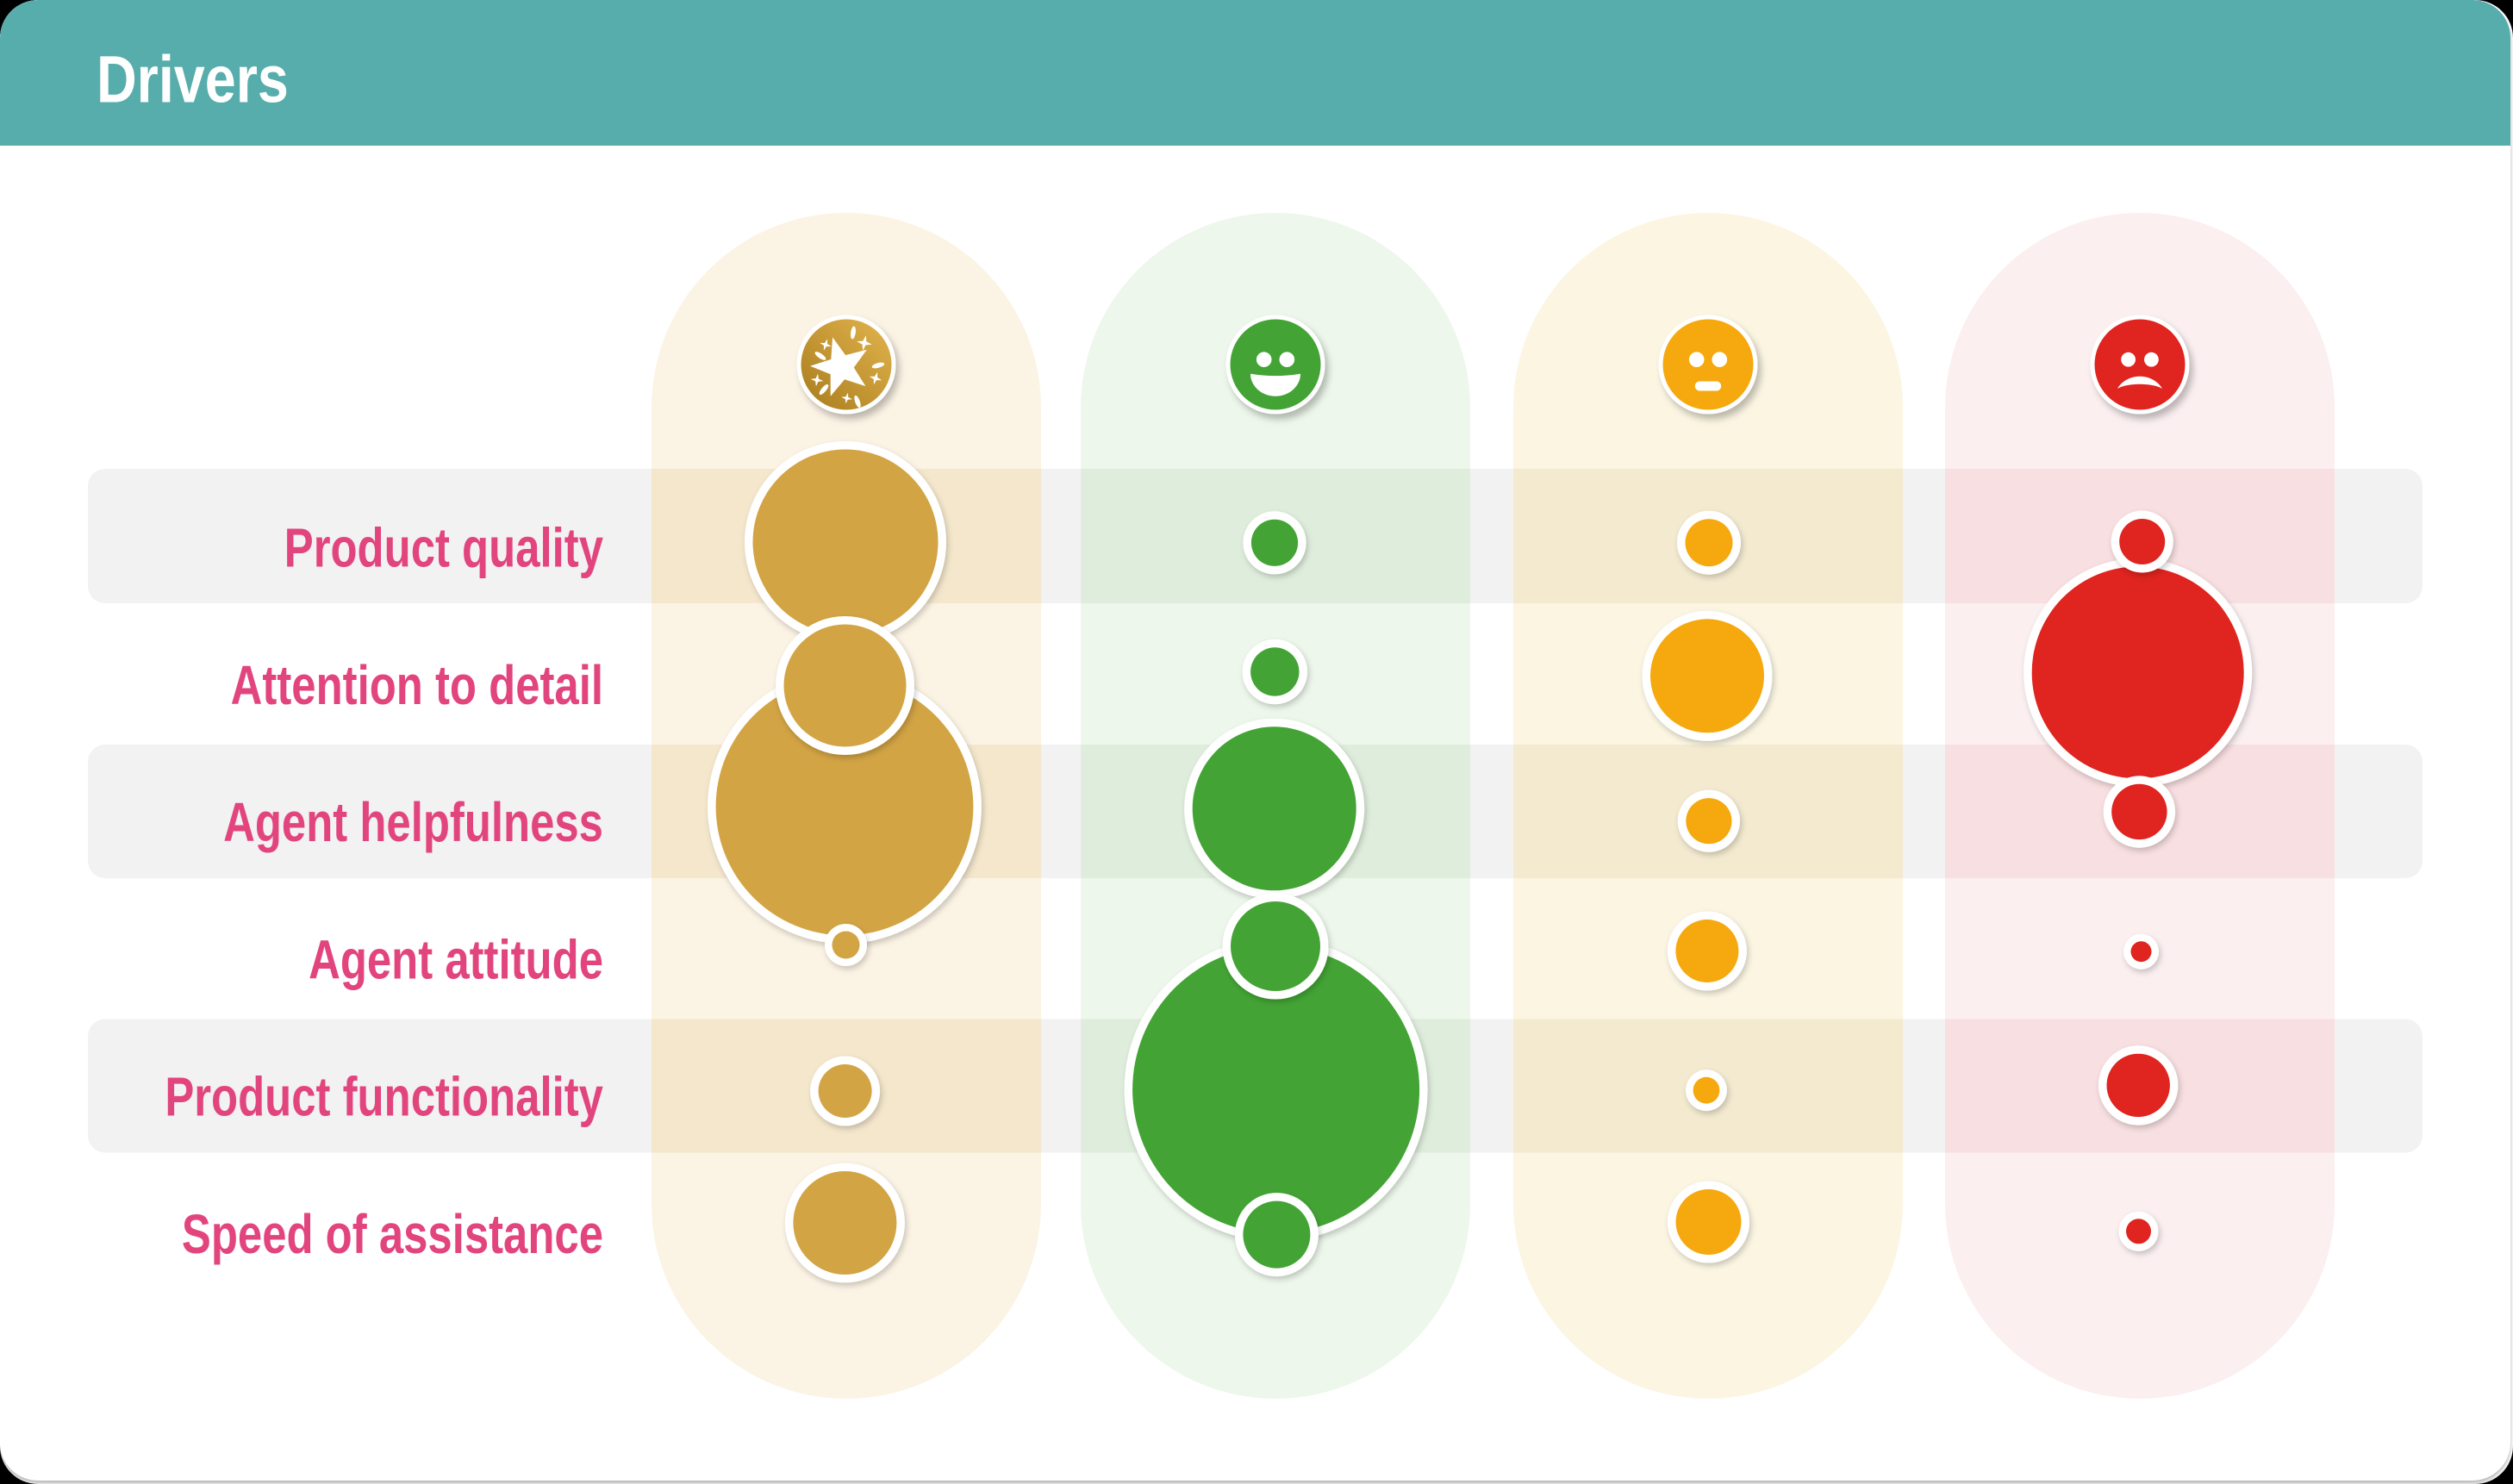 This screenshot has height=1484, width=2513. I want to click on svg-text: Agent helpfulness, so click(413, 824).